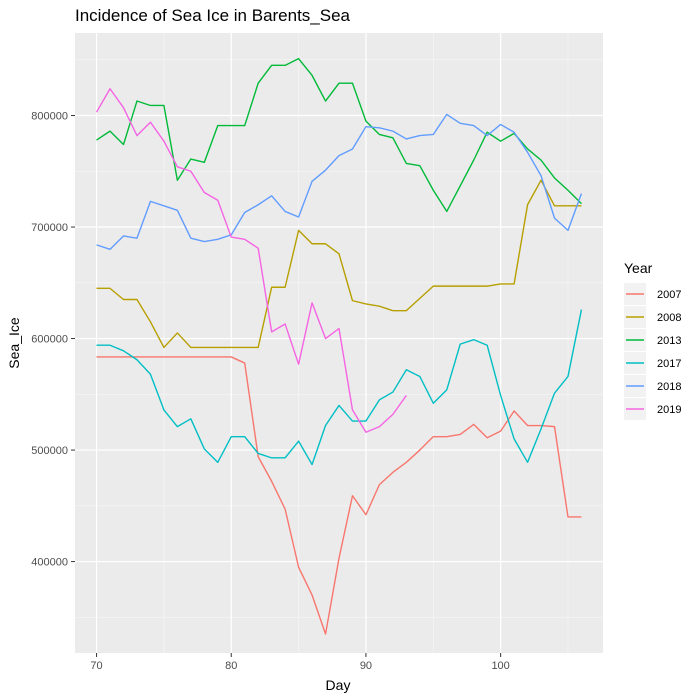  I want to click on y-tick-label: 500000, so click(49, 451).